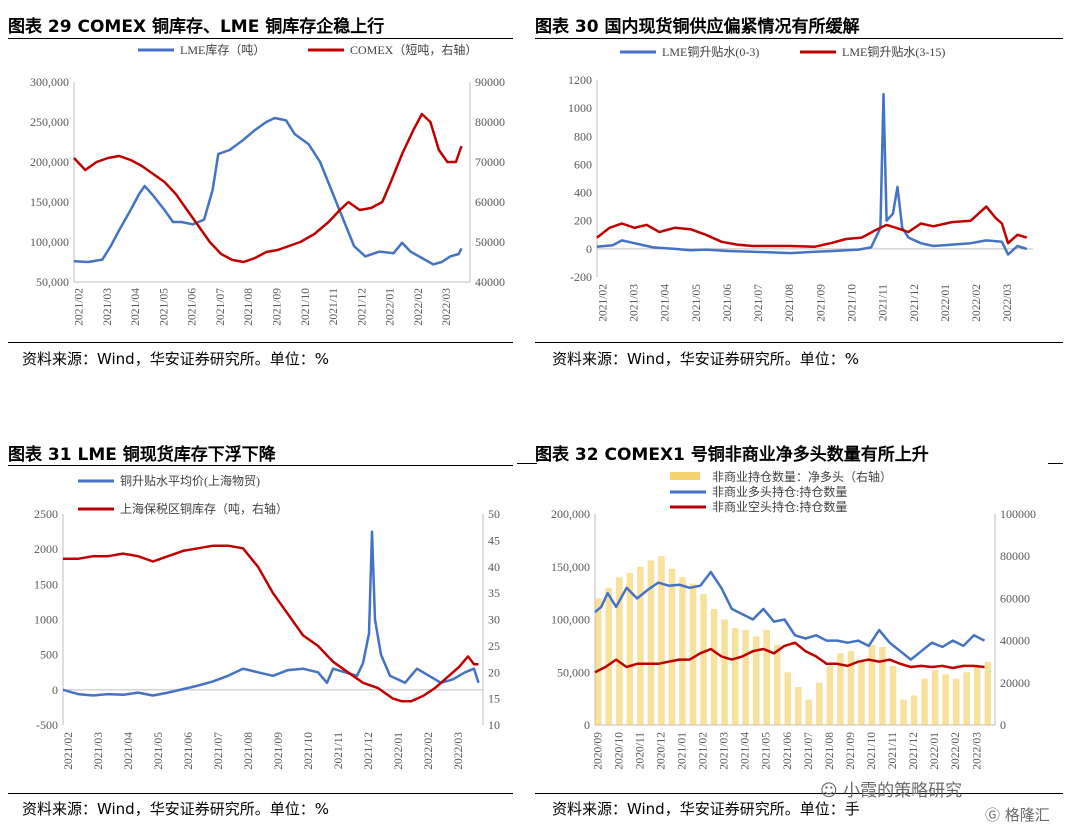 The width and height of the screenshot is (1071, 833). I want to click on chart29-title: 图表 29 COMEX 铜库存、LME 铜库存企稳上行, so click(196, 27).